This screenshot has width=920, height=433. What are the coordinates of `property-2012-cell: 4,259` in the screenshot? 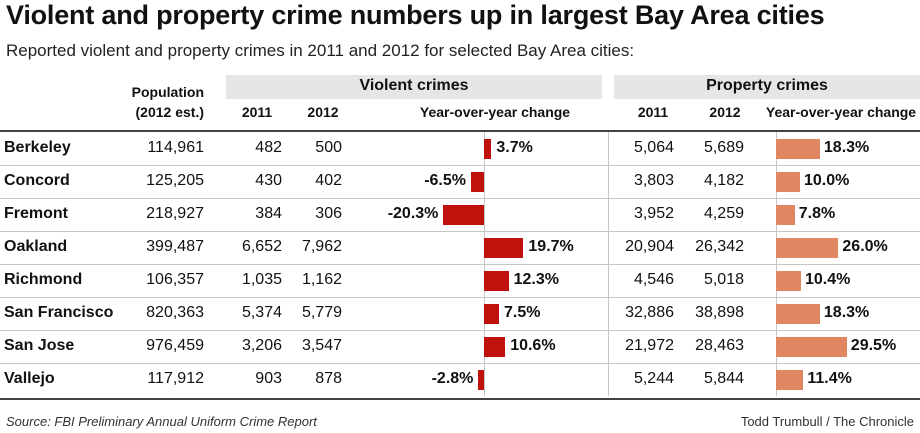 It's located at (723, 213).